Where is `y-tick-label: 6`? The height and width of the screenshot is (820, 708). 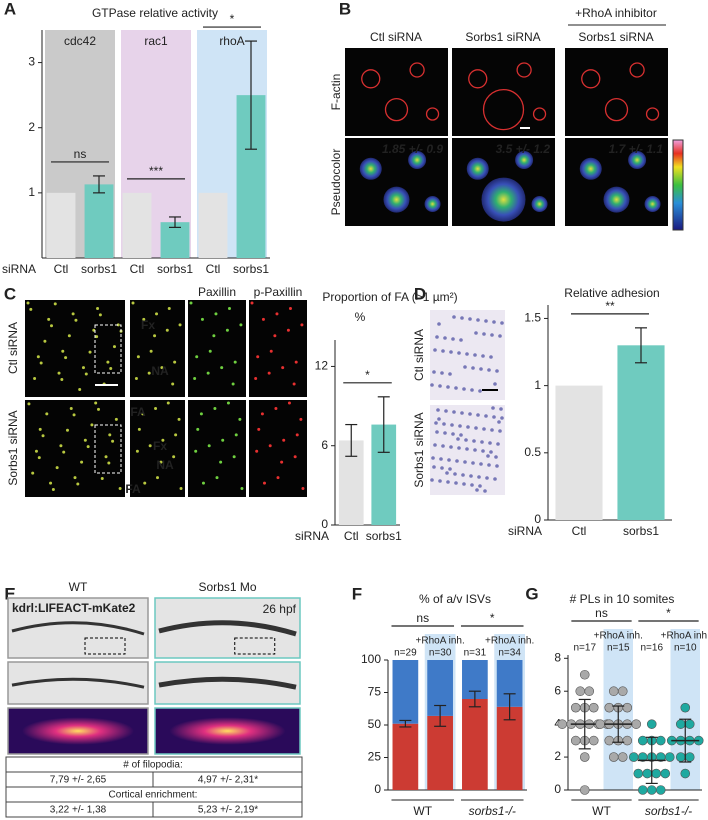 y-tick-label: 6 is located at coordinates (324, 445).